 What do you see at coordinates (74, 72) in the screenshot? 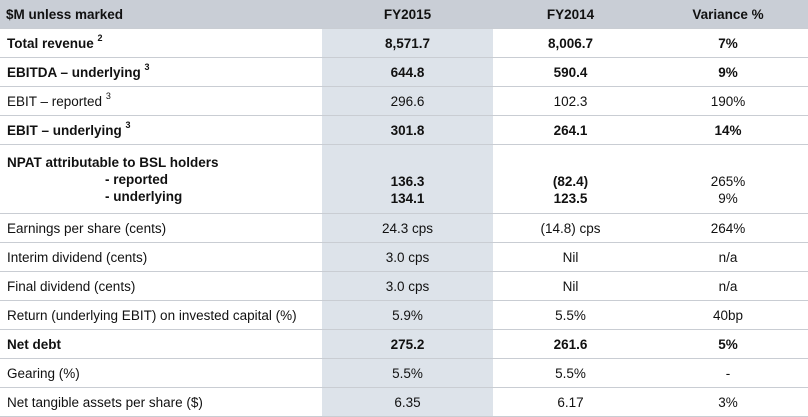
I see `row-label-text: EBITDA – underlying` at bounding box center [74, 72].